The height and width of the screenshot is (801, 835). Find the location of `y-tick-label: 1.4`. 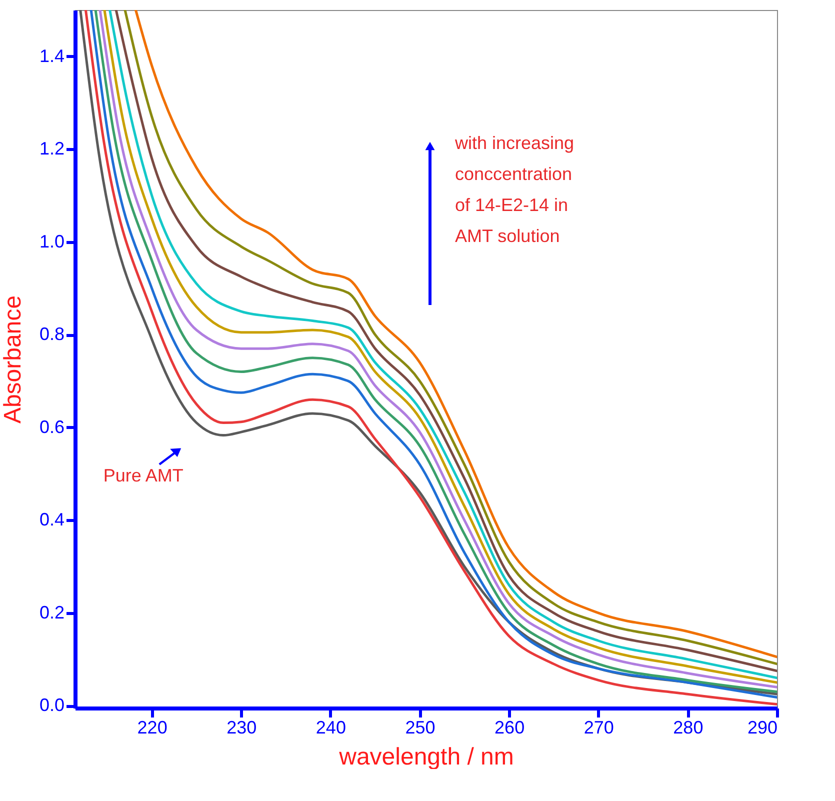

y-tick-label: 1.4 is located at coordinates (51, 56).